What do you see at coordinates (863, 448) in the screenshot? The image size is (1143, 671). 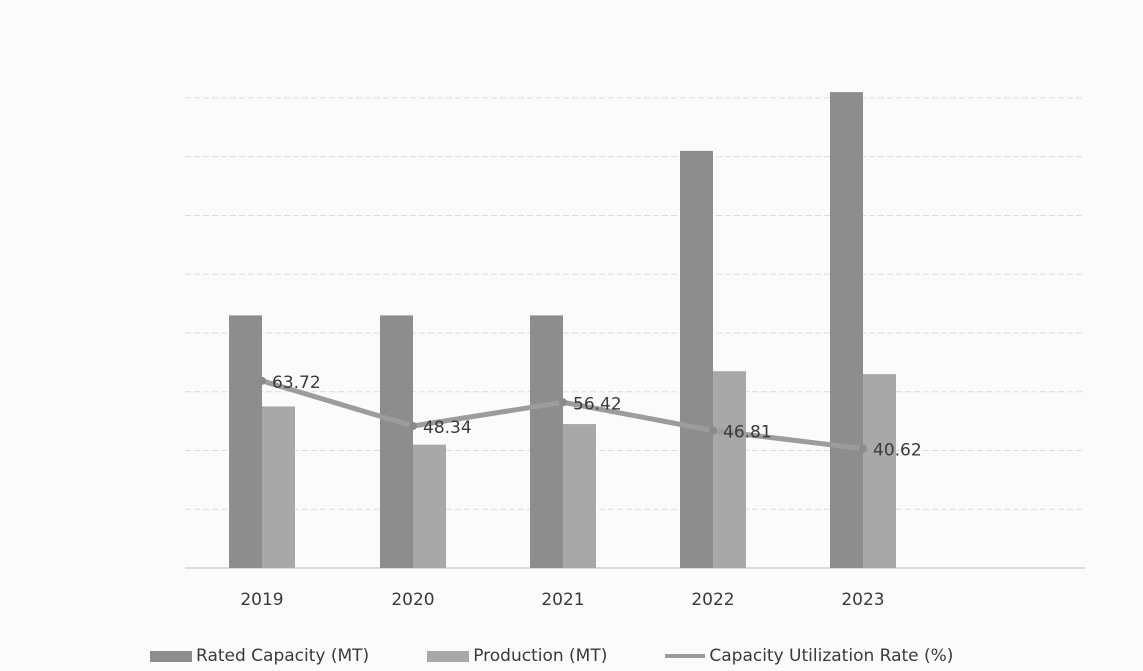 I see `utilization-point-2023` at bounding box center [863, 448].